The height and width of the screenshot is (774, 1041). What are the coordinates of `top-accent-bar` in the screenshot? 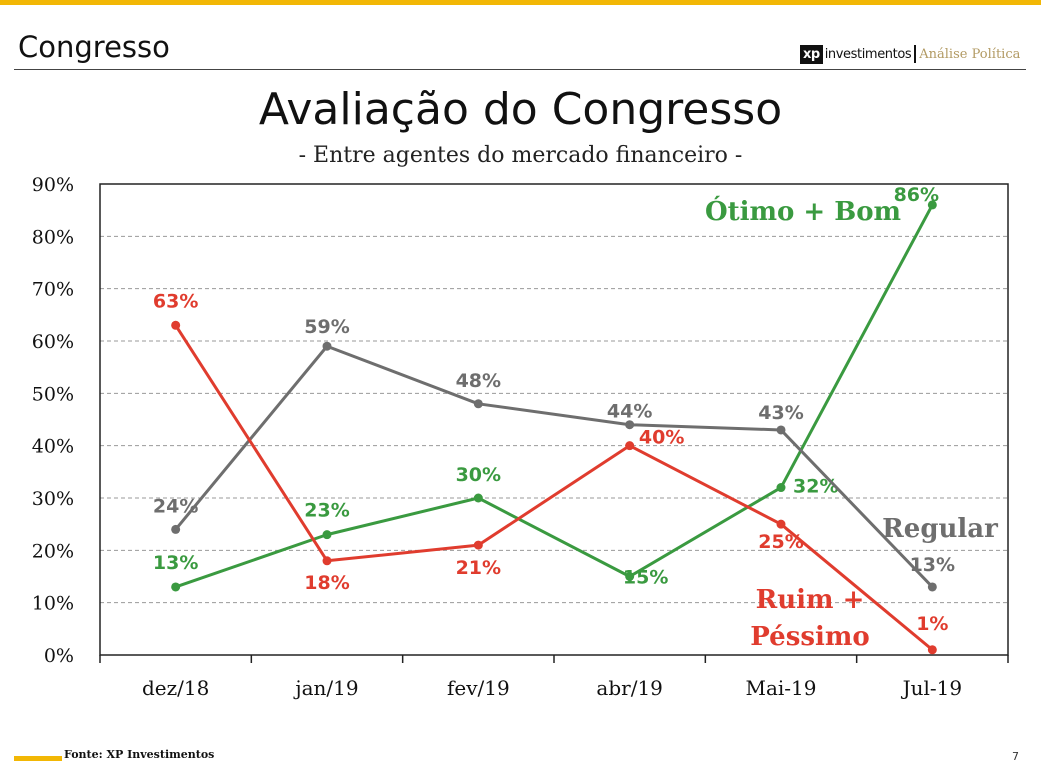 It's located at (520, 2).